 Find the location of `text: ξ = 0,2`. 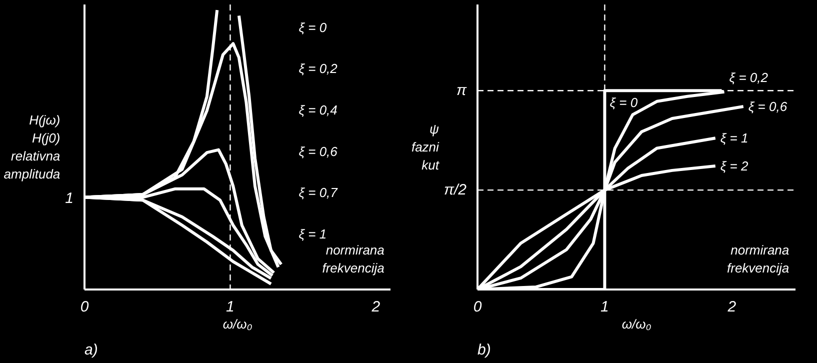

text: ξ = 0,2 is located at coordinates (318, 68).